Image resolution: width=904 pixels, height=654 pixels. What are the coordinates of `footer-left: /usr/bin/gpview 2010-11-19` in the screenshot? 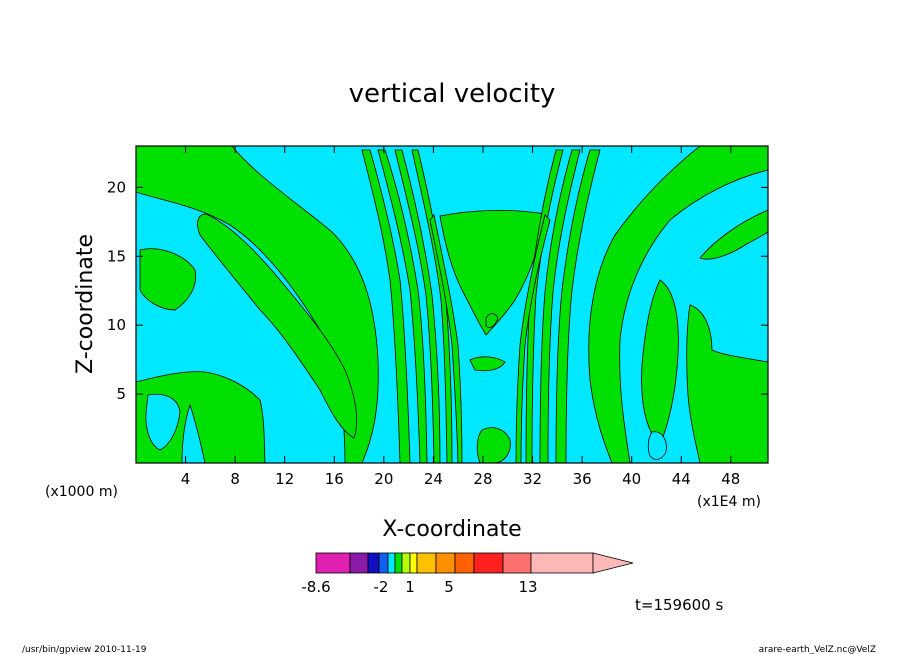 It's located at (84, 649).